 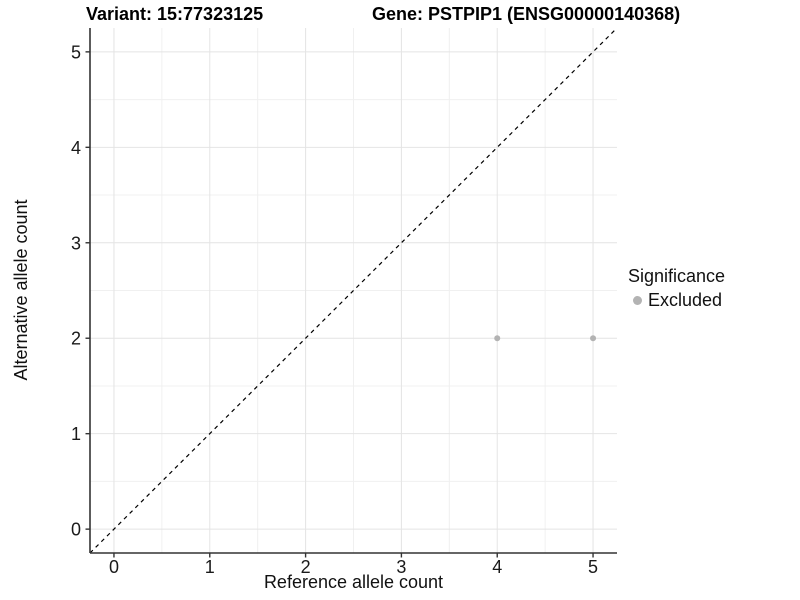 I want to click on y-tick-label: 1, so click(x=76, y=434).